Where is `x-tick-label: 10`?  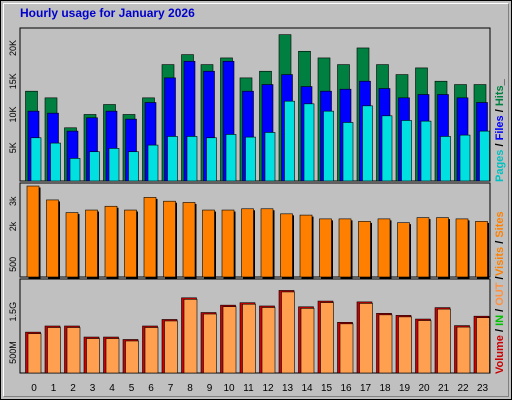
x-tick-label: 10 is located at coordinates (229, 388).